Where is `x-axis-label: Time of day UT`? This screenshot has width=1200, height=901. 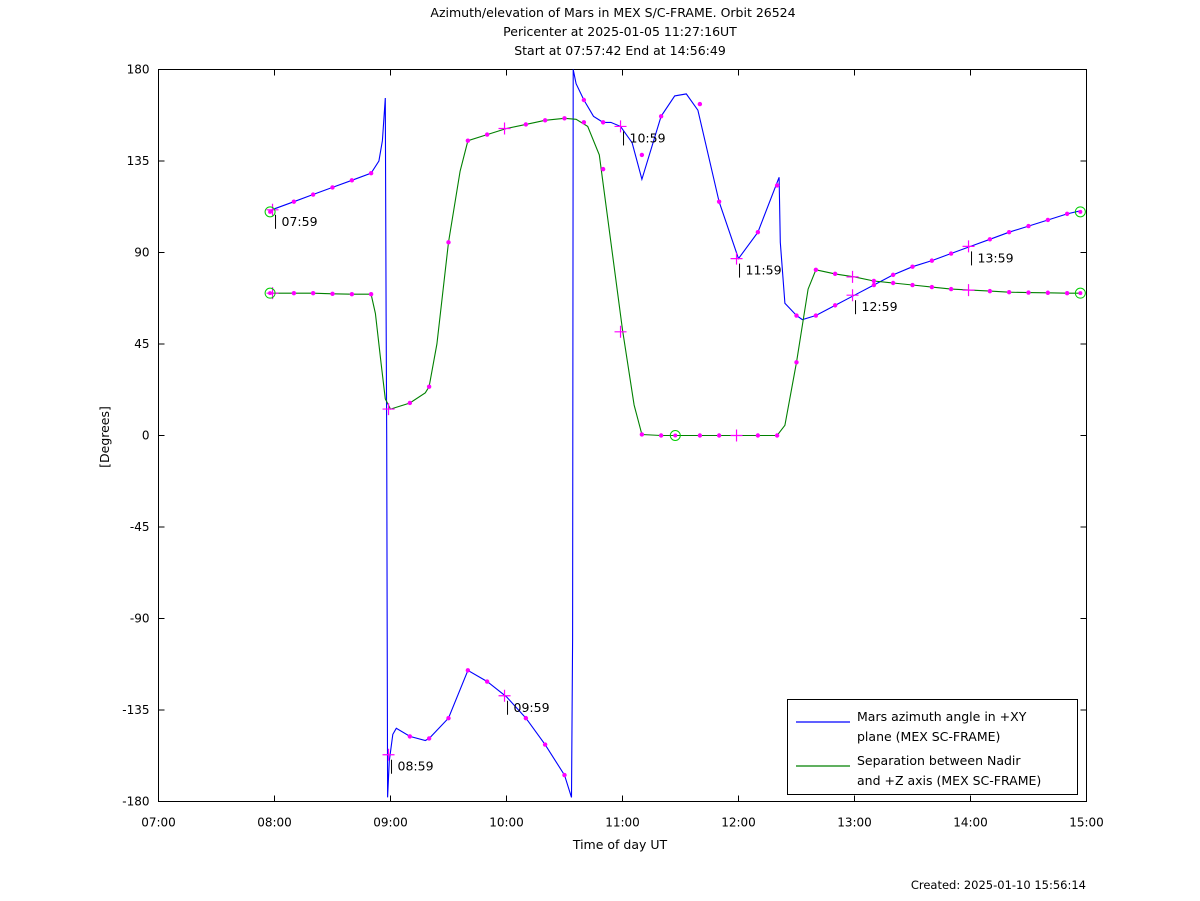 x-axis-label: Time of day UT is located at coordinates (620, 844).